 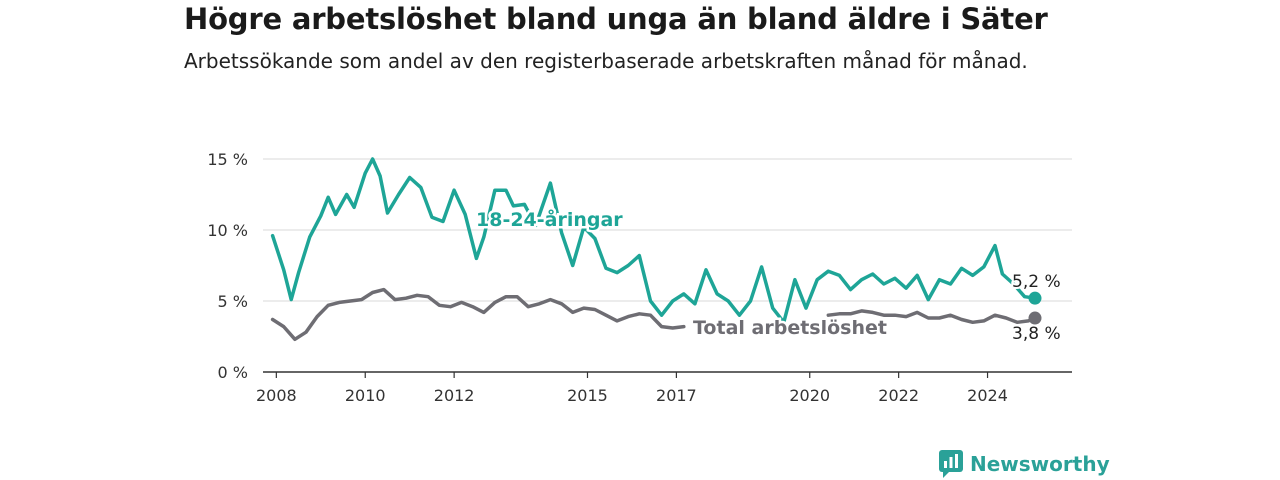 What do you see at coordinates (276, 395) in the screenshot?
I see `x-tick-label: 2008` at bounding box center [276, 395].